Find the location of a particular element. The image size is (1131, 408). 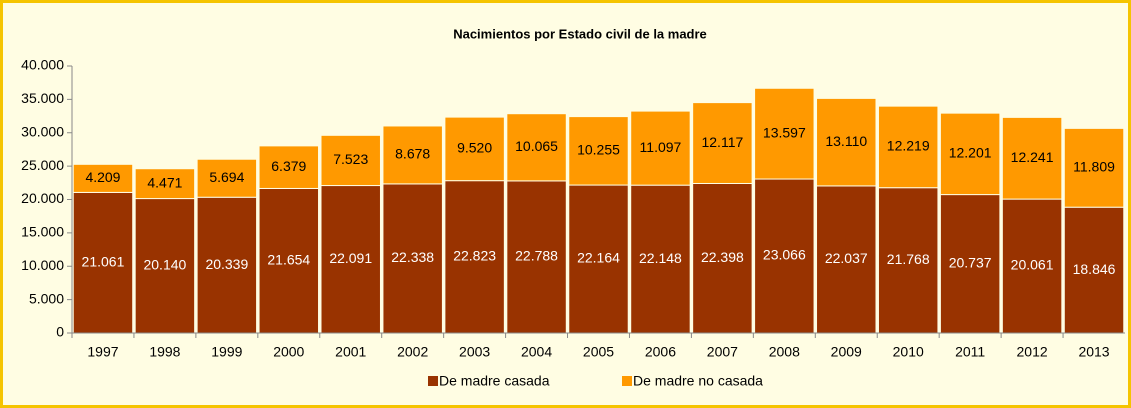

x-tick-label: 1999 is located at coordinates (226, 352).